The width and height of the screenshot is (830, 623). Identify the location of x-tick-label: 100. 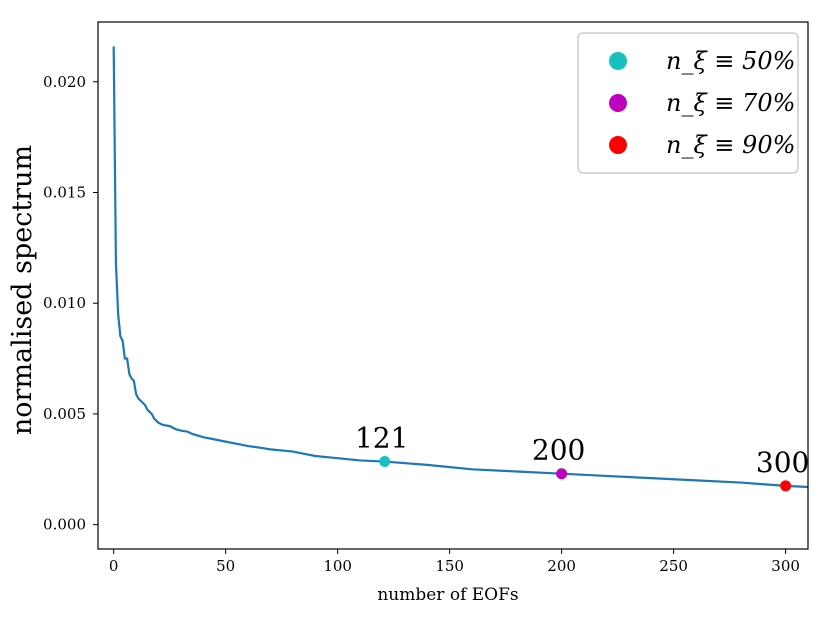
(337, 566).